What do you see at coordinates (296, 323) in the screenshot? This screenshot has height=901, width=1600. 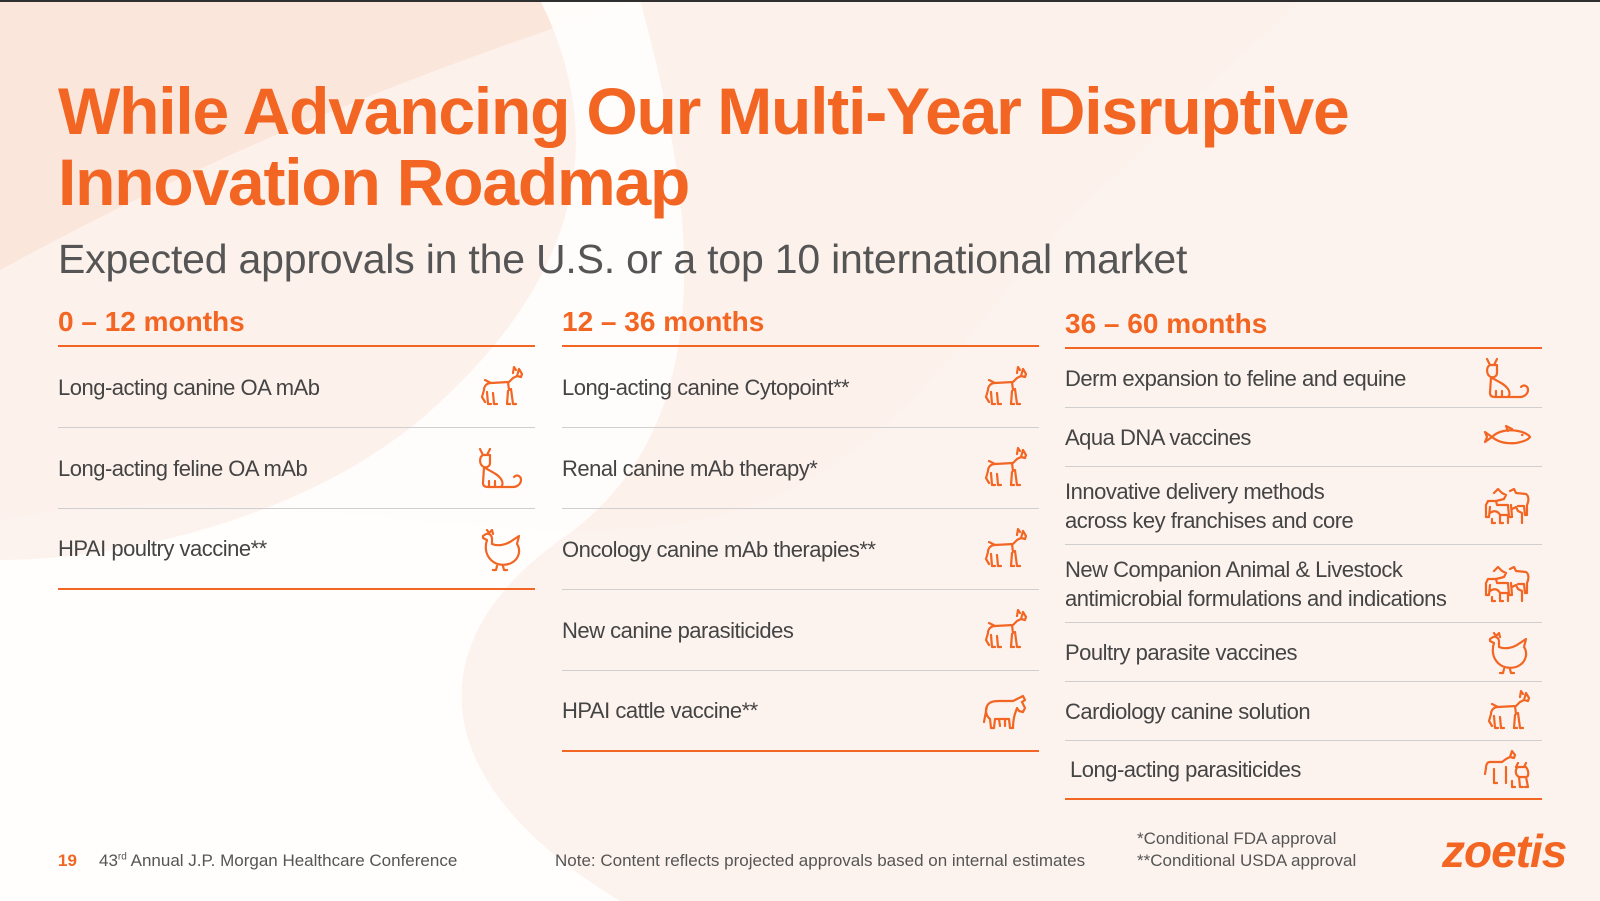 I see `column-heading: 0 – 12 months` at bounding box center [296, 323].